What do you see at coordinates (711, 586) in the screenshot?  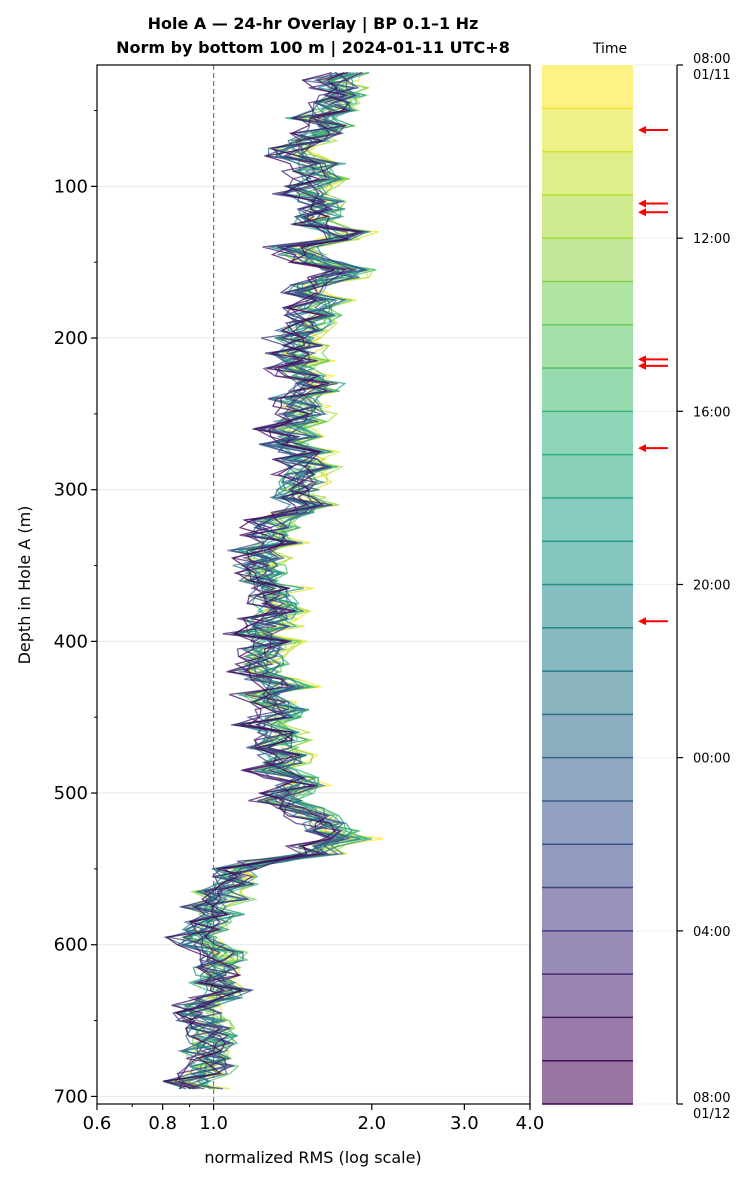 I see `colorbar-tick-label: 20:00` at bounding box center [711, 586].